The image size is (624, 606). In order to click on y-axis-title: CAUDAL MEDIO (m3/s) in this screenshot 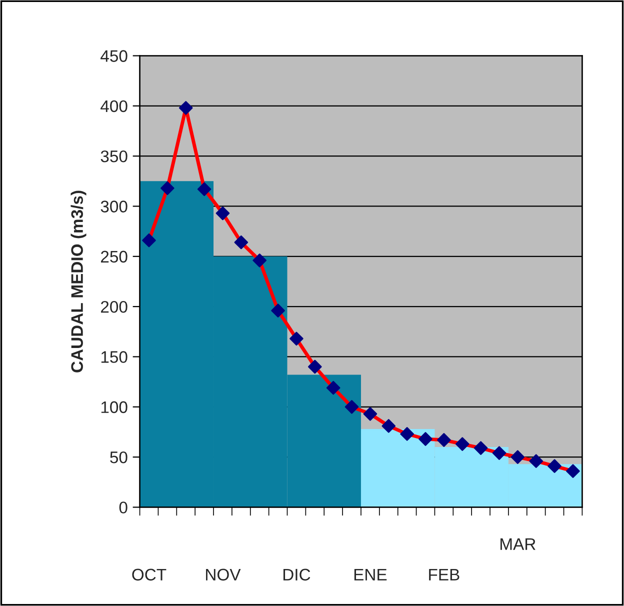, I will do `click(78, 281)`.